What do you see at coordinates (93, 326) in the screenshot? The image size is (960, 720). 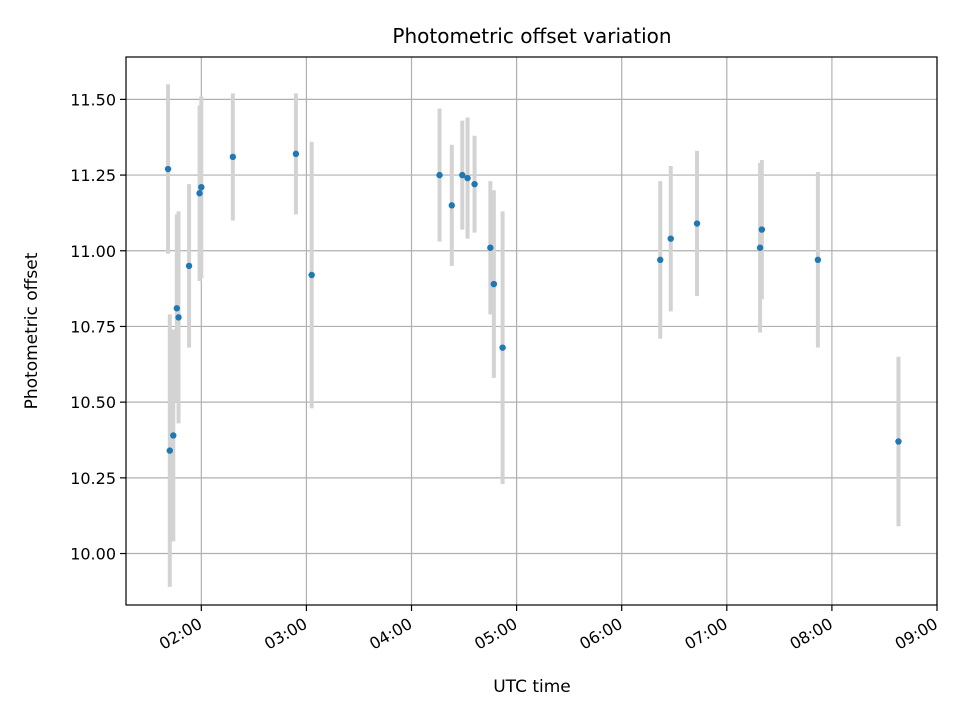 I see `y-tick-label: 10.75` at bounding box center [93, 326].